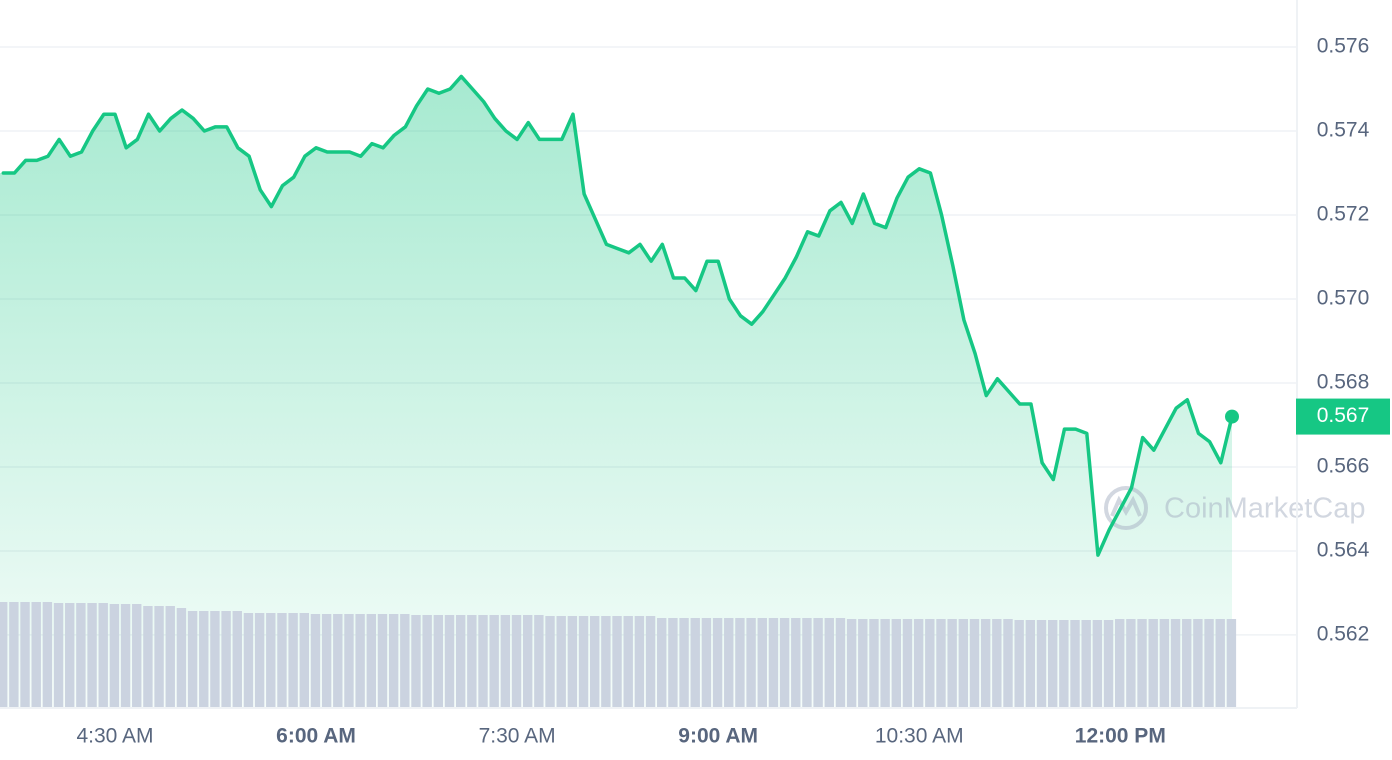 The width and height of the screenshot is (1392, 760). Describe the element at coordinates (1343, 130) in the screenshot. I see `y-tick-label: 0.574` at that location.